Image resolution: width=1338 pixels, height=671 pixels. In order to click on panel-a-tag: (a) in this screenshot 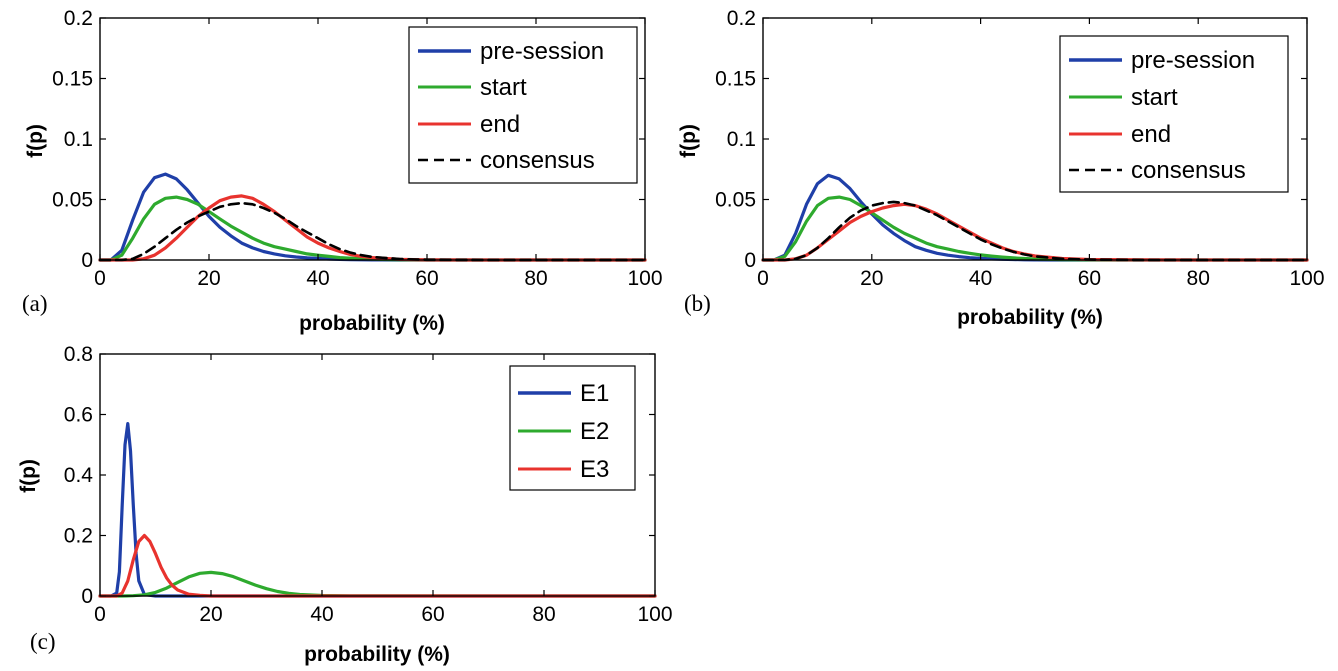, I will do `click(35, 303)`.